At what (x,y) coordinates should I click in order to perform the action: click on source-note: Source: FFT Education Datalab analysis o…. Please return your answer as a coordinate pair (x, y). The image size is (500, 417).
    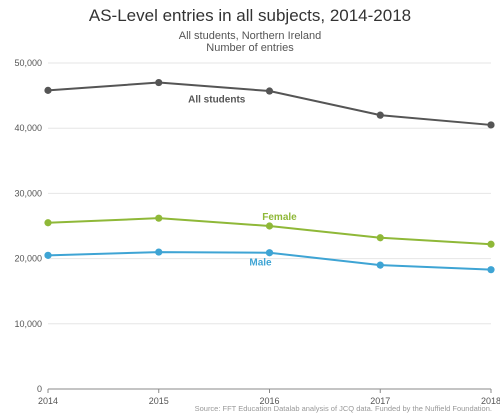
    Looking at the image, I should click on (343, 408).